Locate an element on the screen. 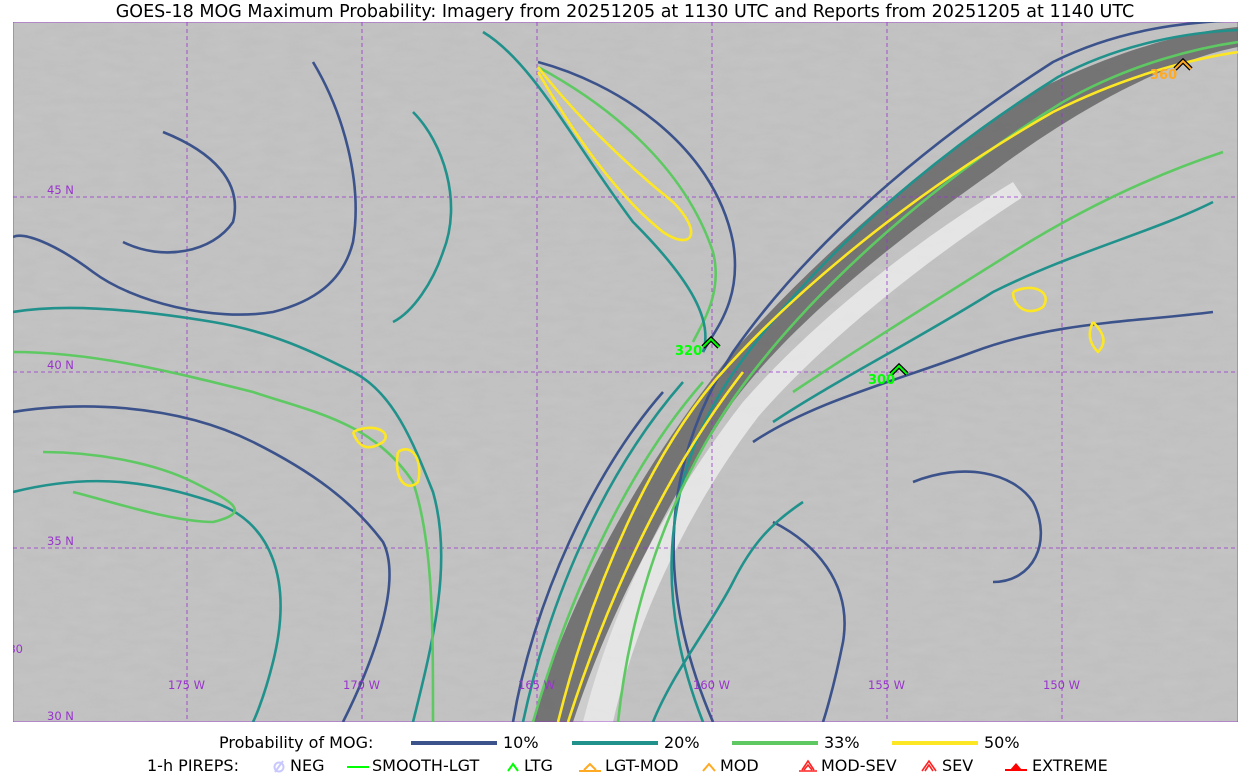 The height and width of the screenshot is (782, 1250). lon-label: 170 W is located at coordinates (361, 685).